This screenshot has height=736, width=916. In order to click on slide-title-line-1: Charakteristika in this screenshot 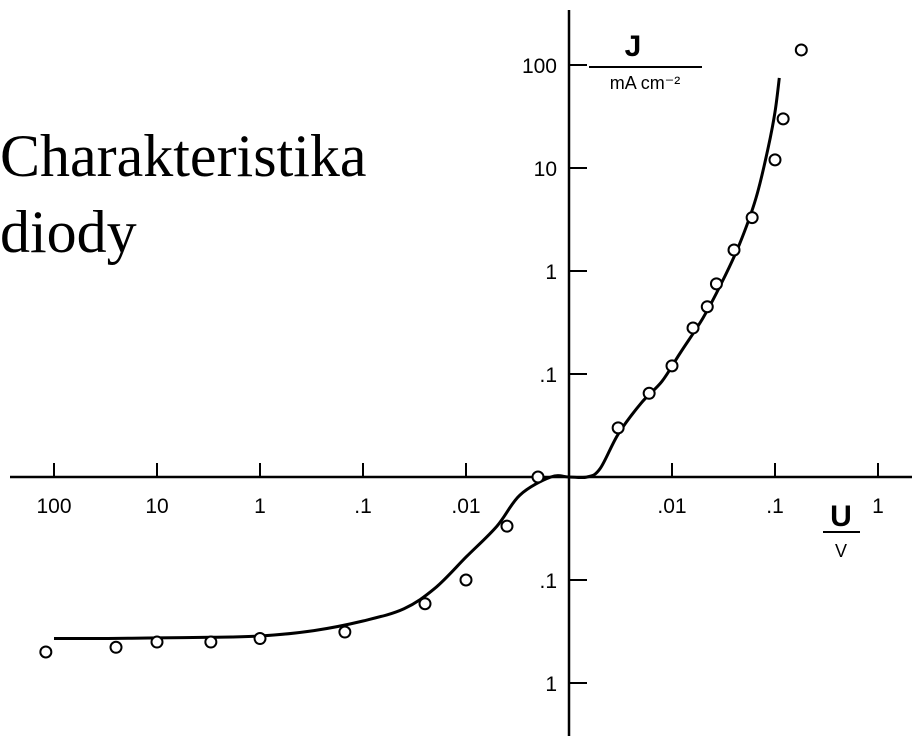, I will do `click(183, 156)`.